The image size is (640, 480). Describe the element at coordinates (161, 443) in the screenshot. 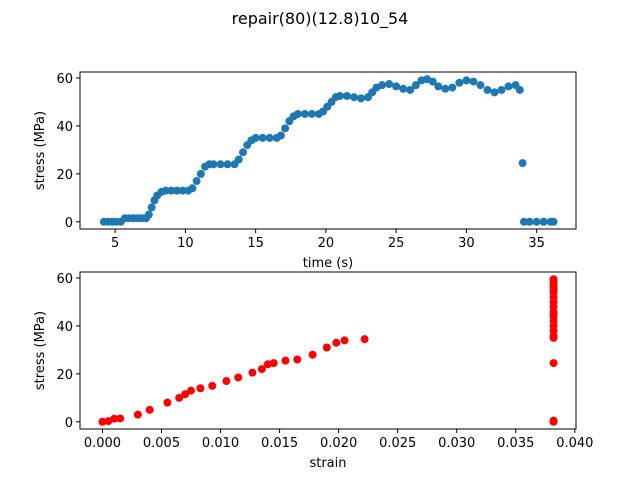

I see `x-tick-label: 0.005` at that location.